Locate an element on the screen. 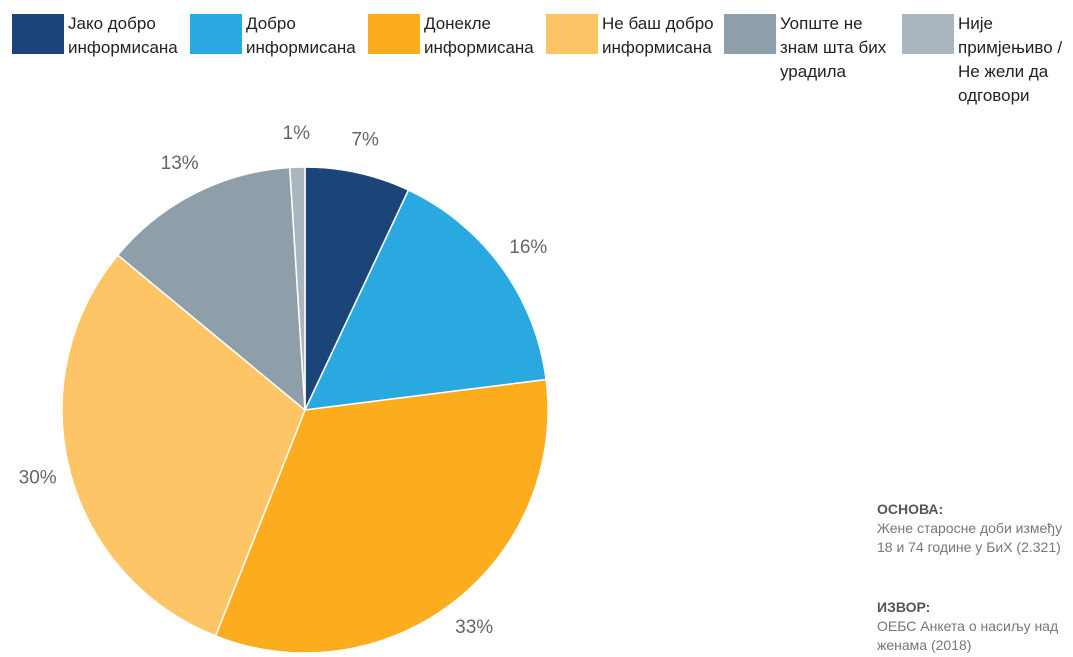 This screenshot has width=1073, height=657. legend-label: Јако добро информисана is located at coordinates (123, 35).